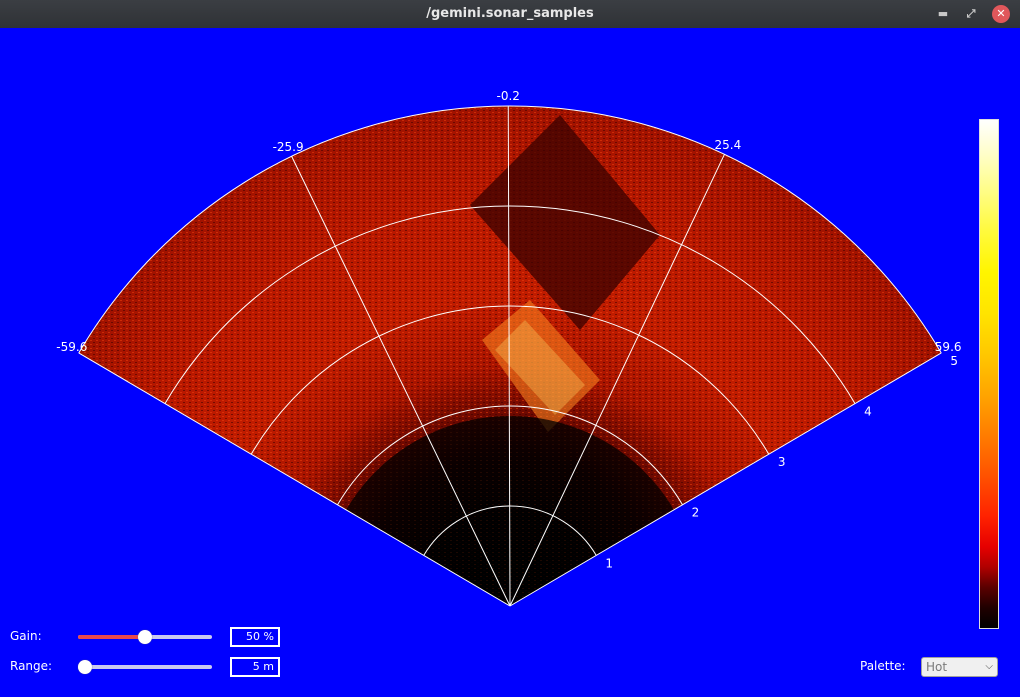  Describe the element at coordinates (989, 666) in the screenshot. I see `chevron-down-icon: ⌵` at that location.